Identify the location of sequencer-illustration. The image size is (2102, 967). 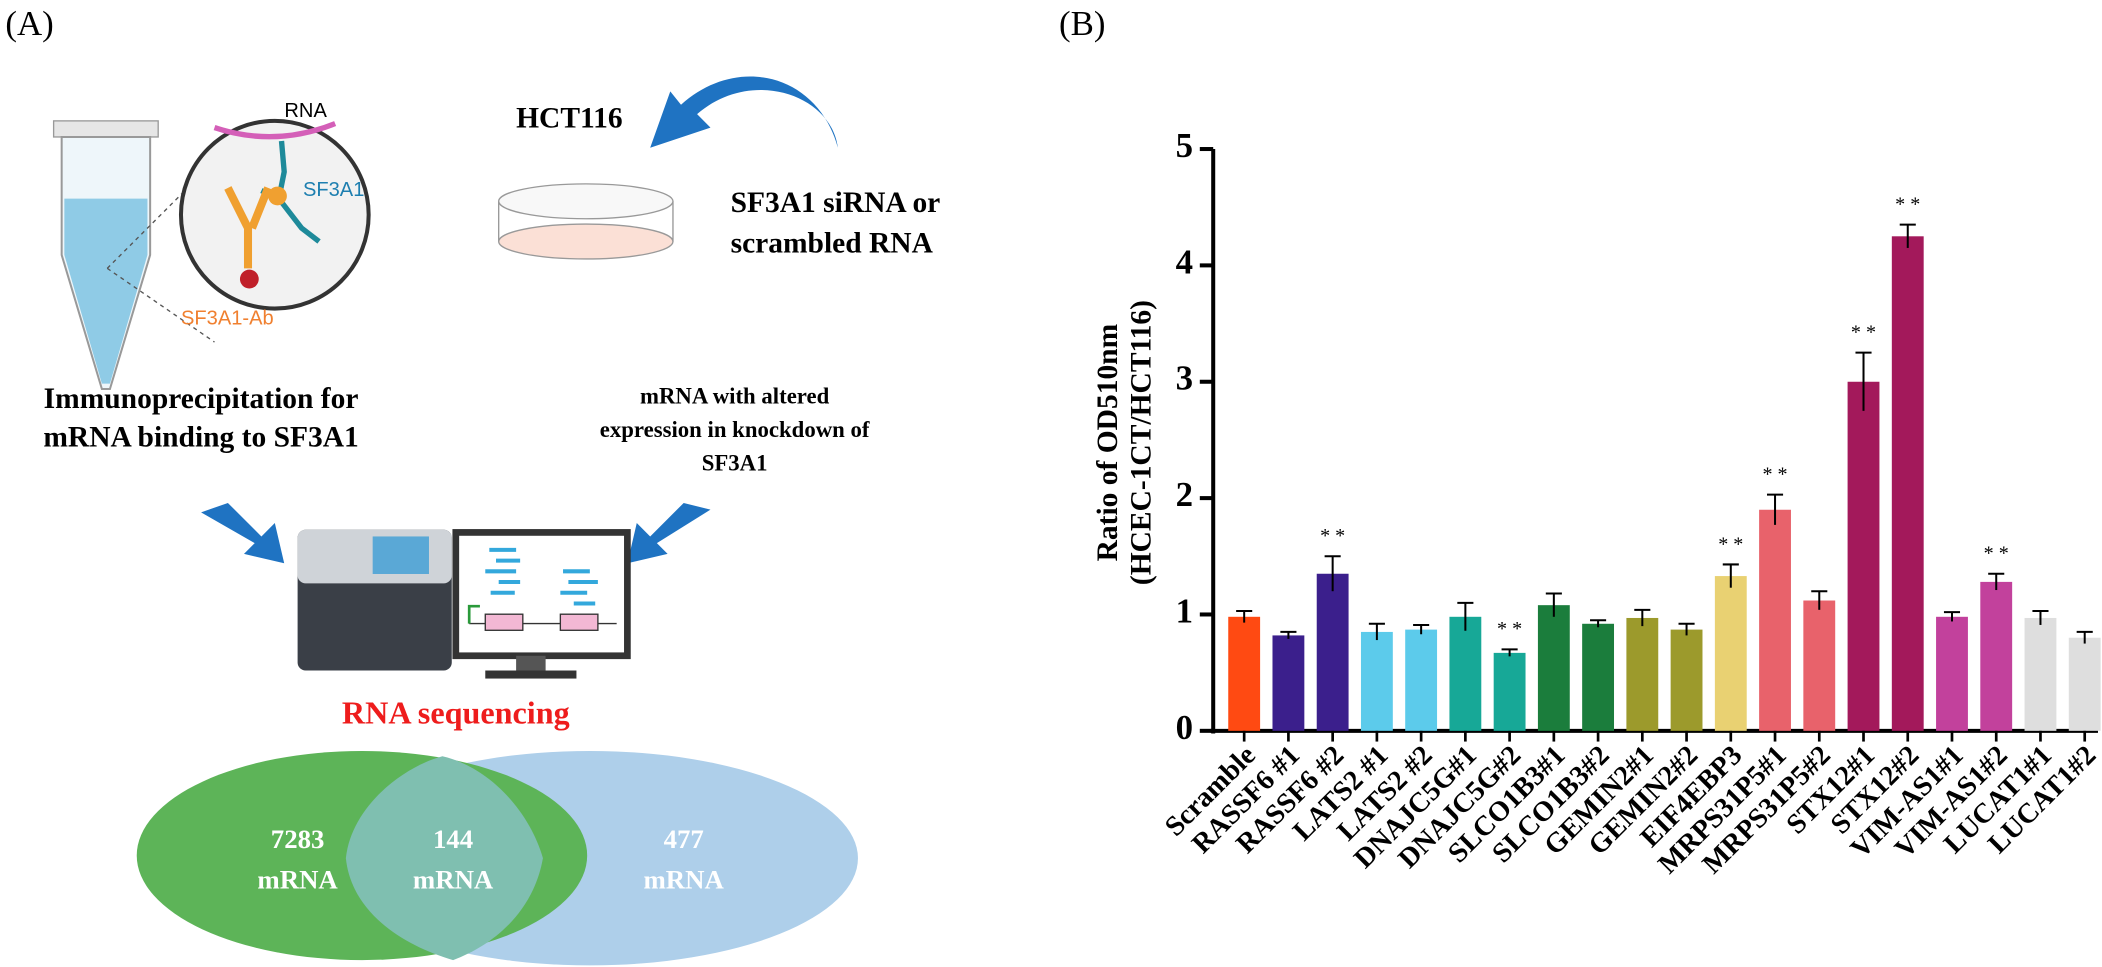
(464, 604).